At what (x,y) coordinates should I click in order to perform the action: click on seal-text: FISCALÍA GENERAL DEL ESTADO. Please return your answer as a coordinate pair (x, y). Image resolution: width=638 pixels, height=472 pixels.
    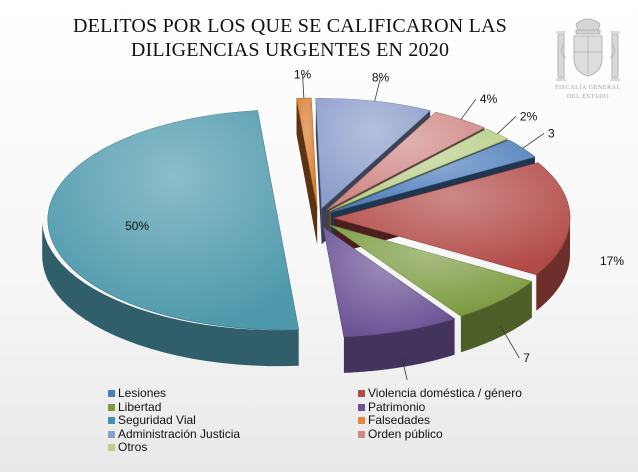
    Looking at the image, I should click on (588, 93).